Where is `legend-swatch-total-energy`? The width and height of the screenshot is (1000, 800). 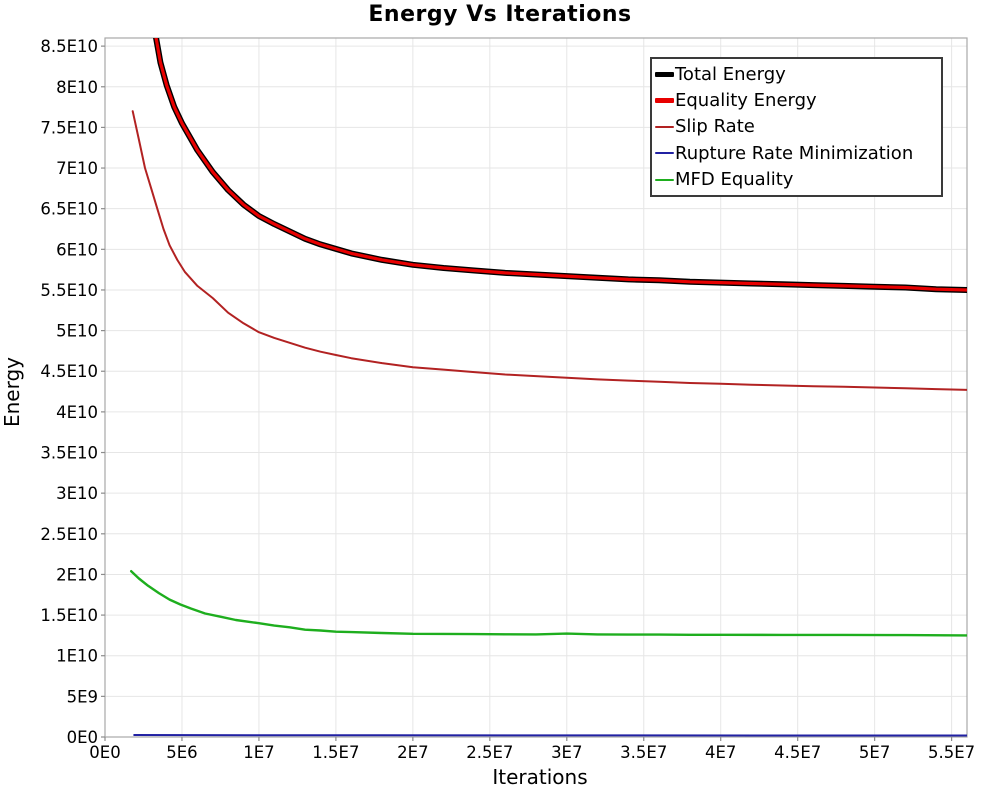 legend-swatch-total-energy is located at coordinates (664, 74).